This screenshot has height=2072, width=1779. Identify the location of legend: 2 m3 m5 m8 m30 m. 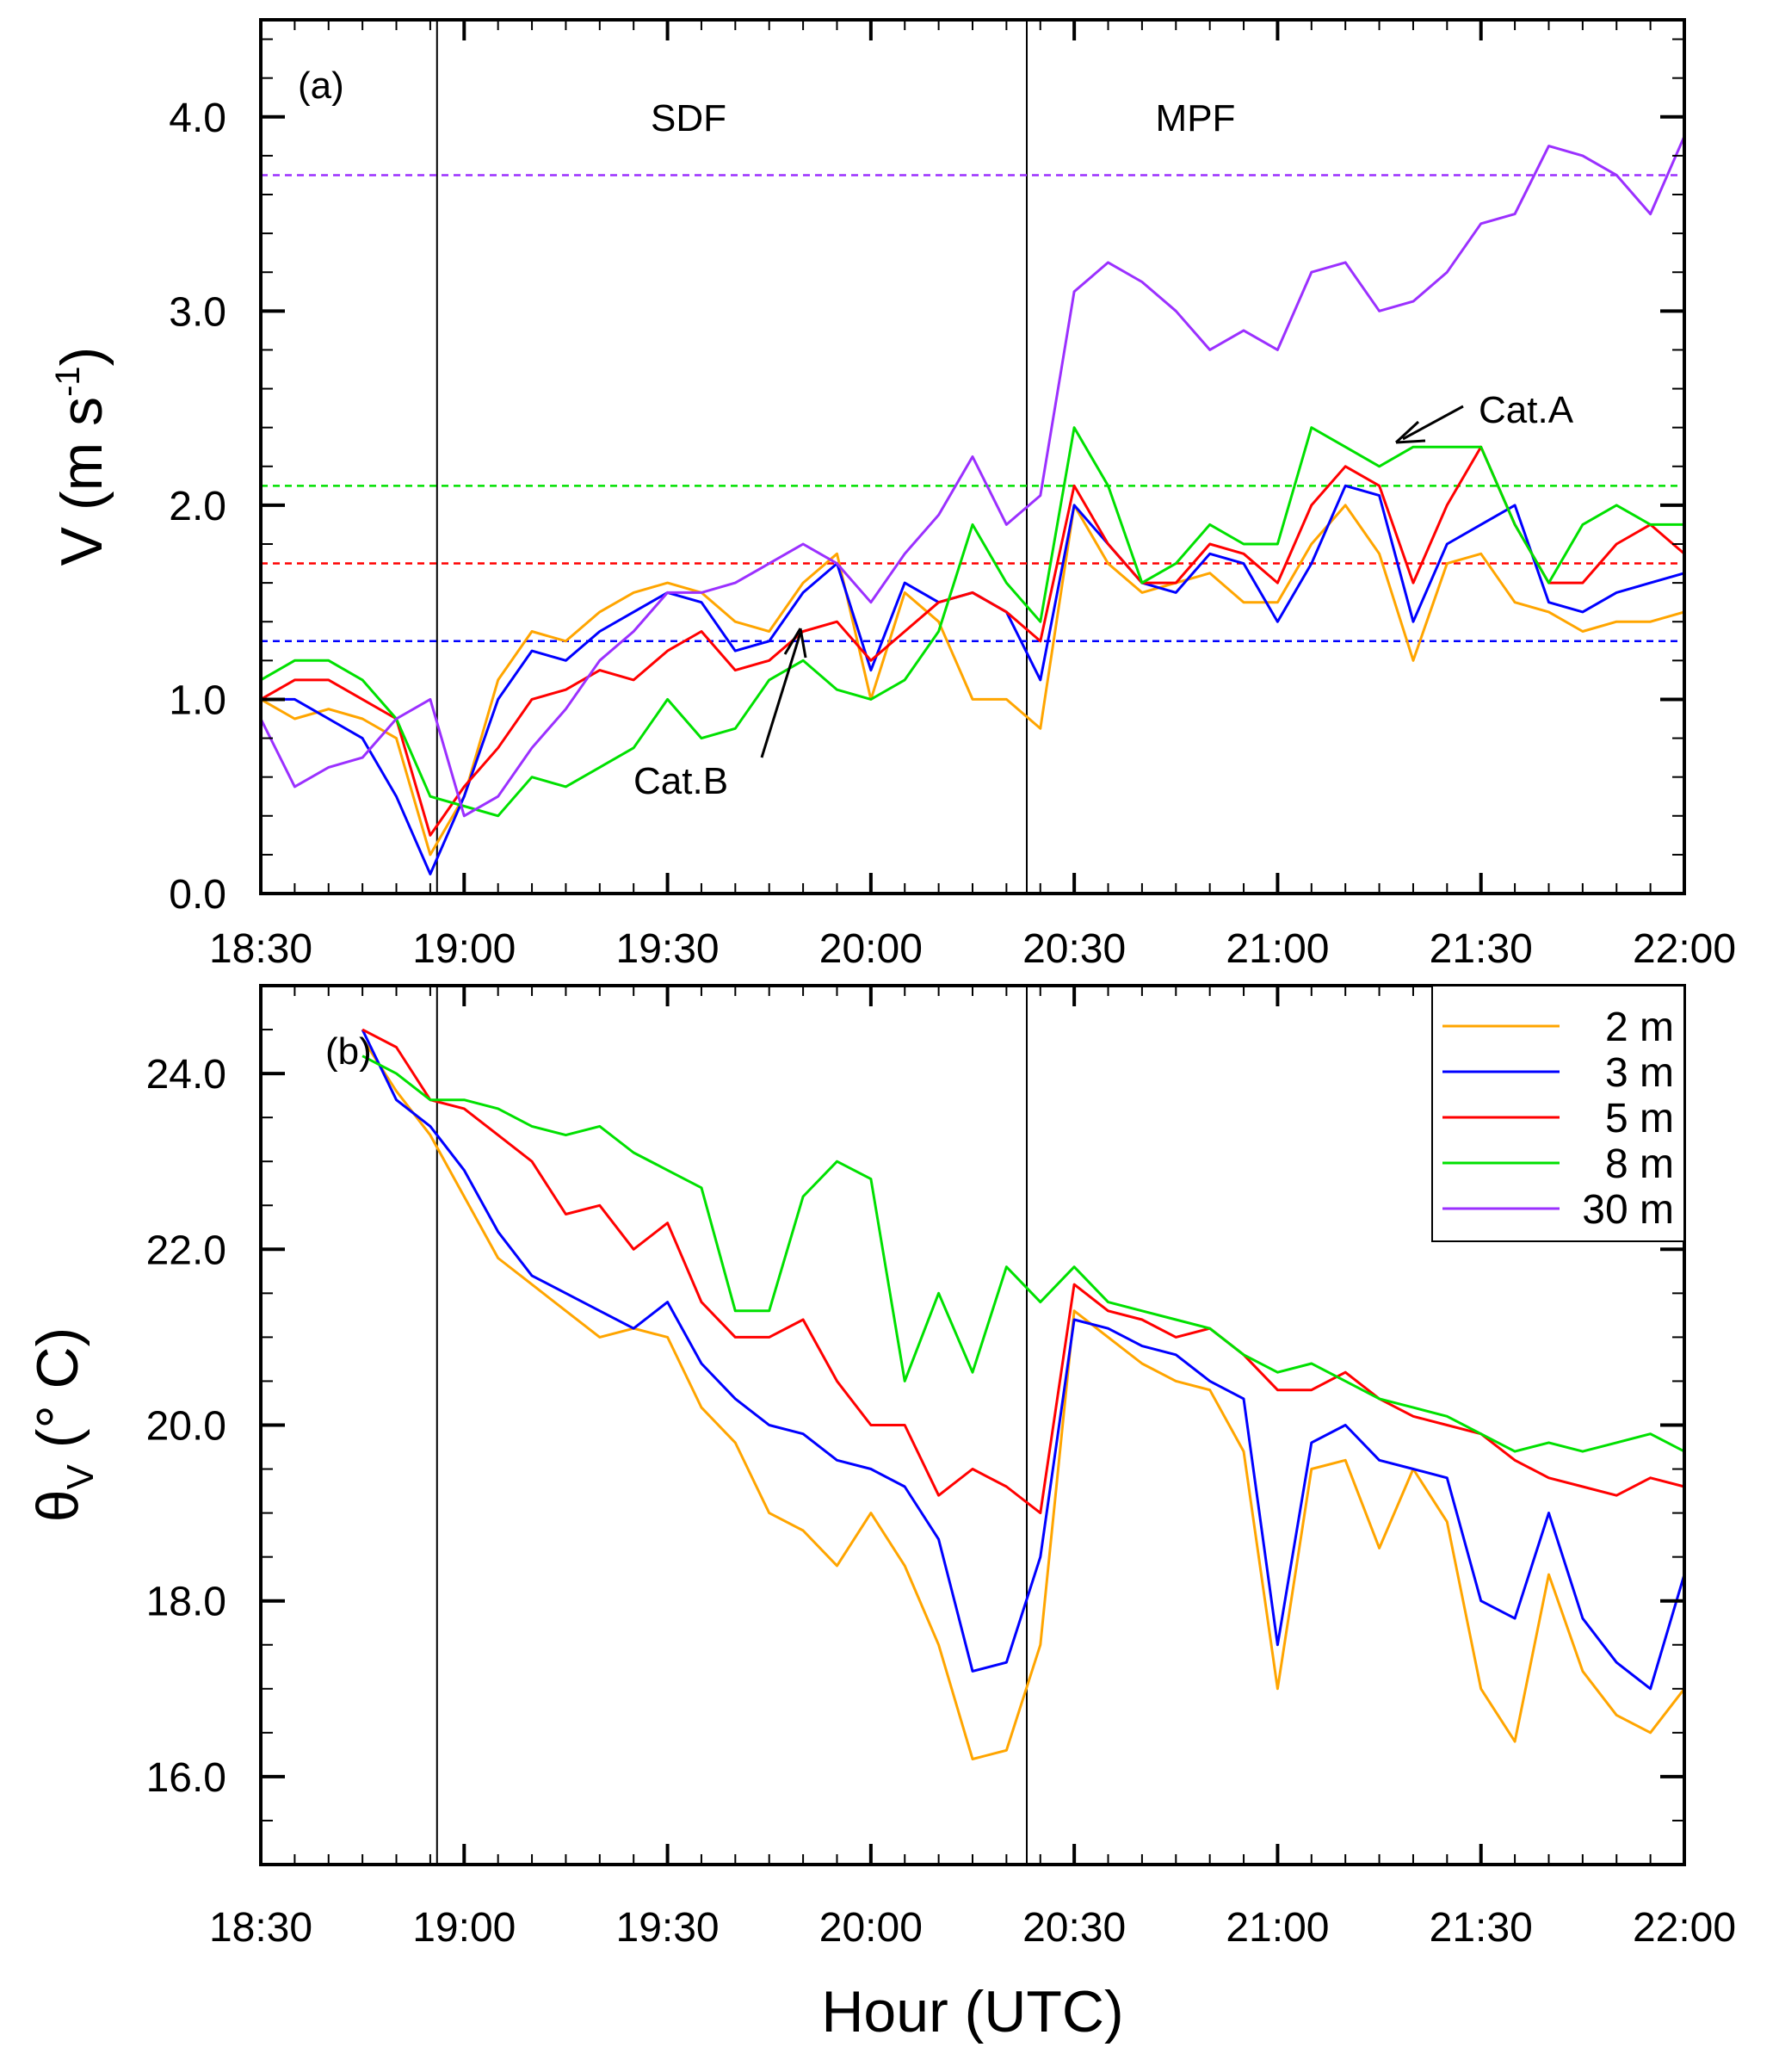
(1558, 1113).